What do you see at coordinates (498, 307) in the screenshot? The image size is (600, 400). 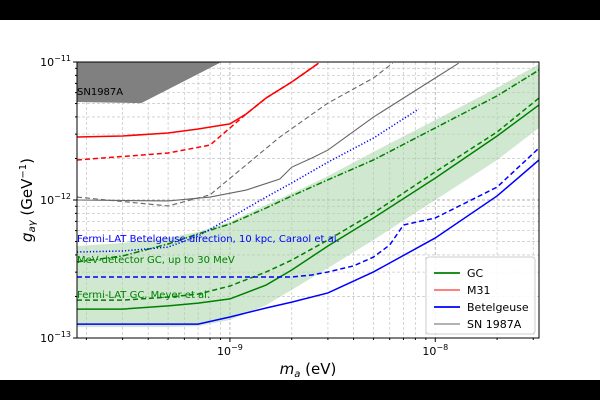 I see `legend-label: Betelgeuse` at bounding box center [498, 307].